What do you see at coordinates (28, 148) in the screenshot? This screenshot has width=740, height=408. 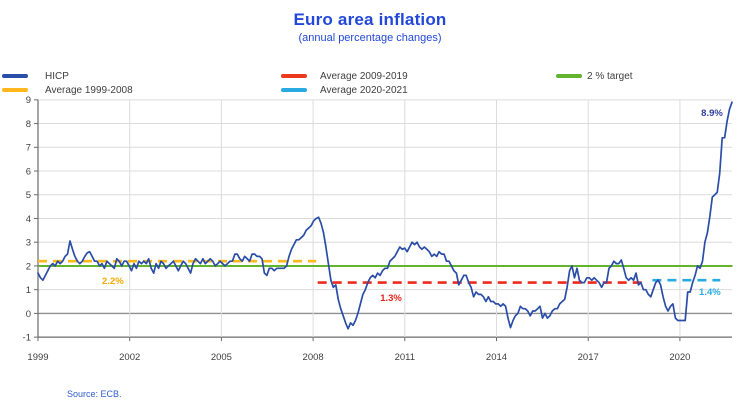 I see `y-tick-label: 7` at bounding box center [28, 148].